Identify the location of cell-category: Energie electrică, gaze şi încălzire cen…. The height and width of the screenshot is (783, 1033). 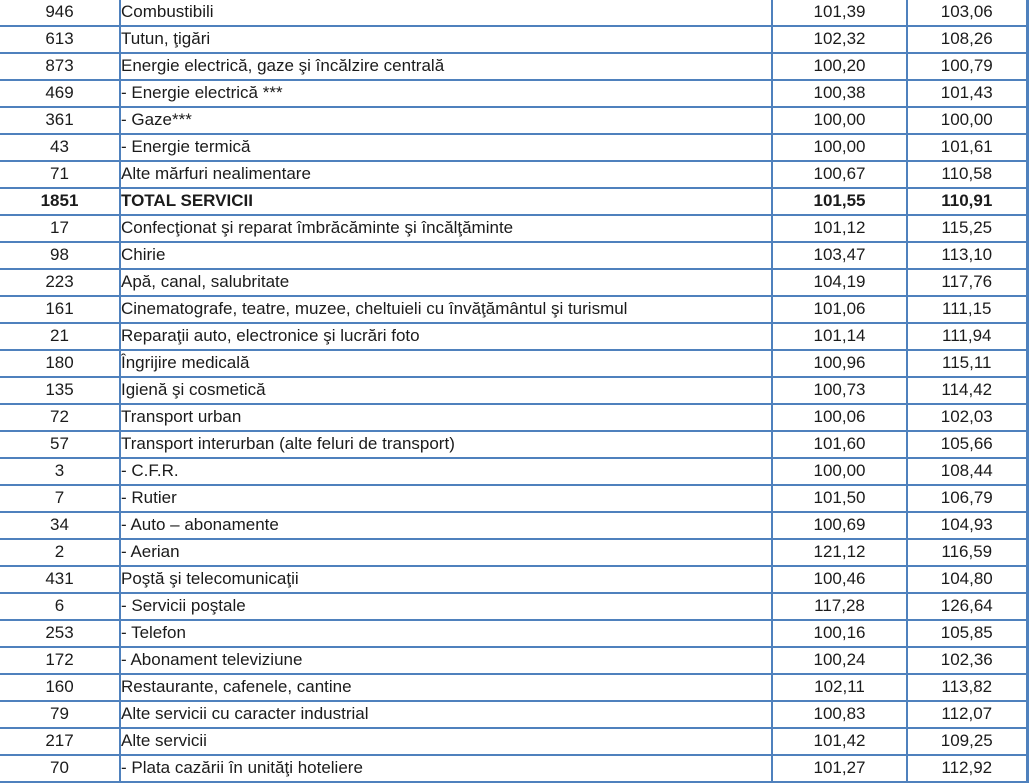
(446, 67).